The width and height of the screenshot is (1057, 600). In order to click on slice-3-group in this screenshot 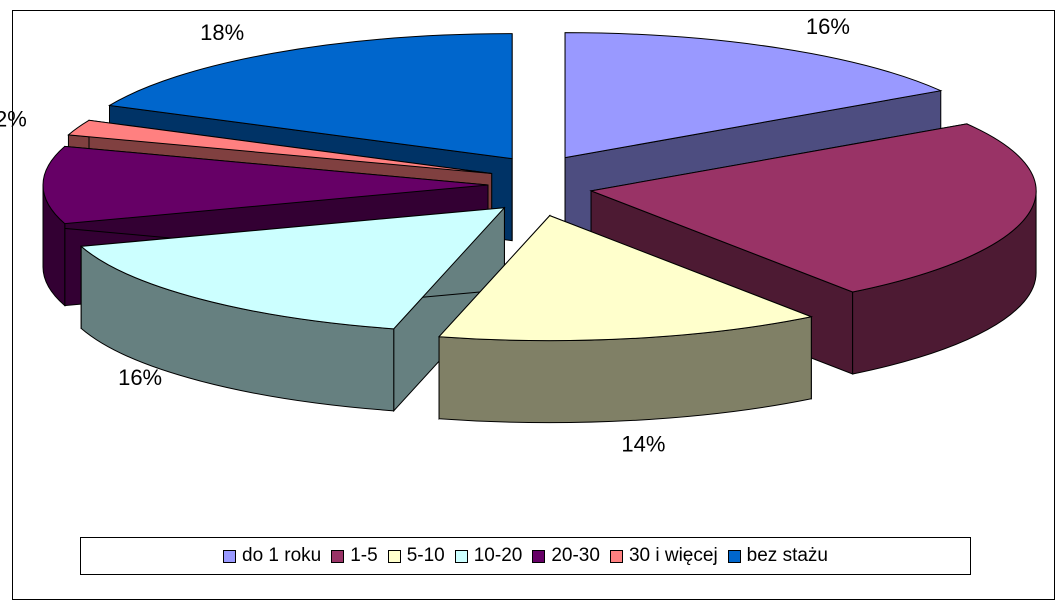, I will do `click(292, 309)`.